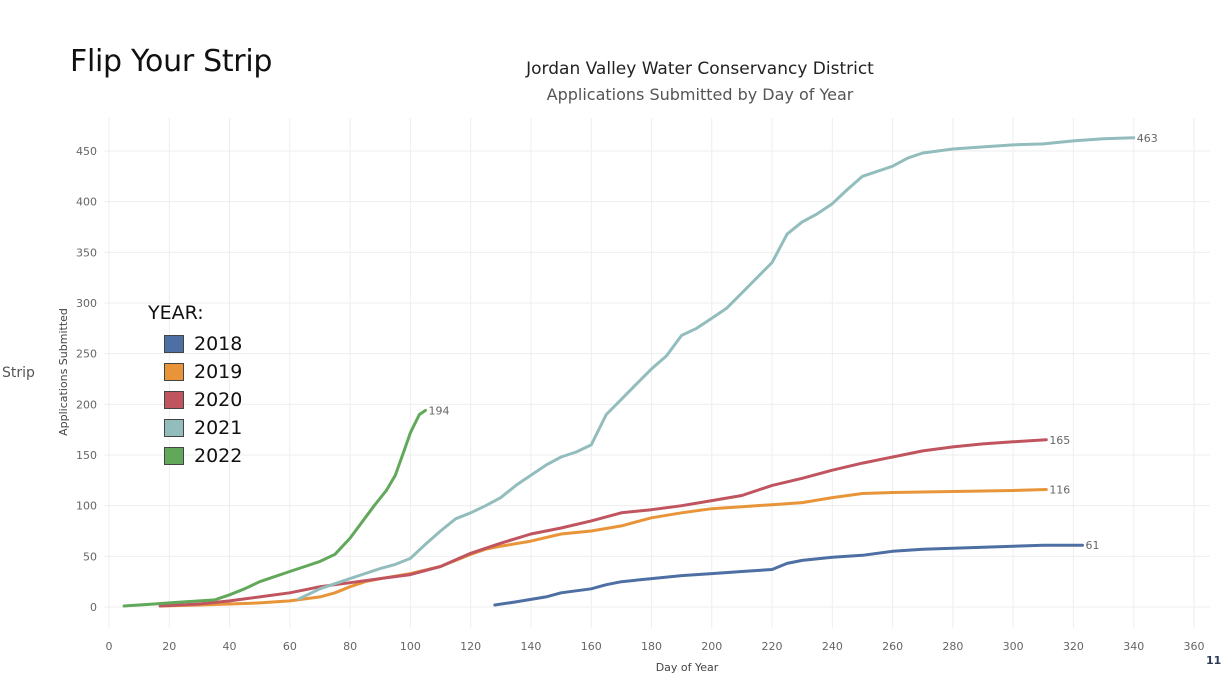 The width and height of the screenshot is (1228, 686). What do you see at coordinates (530, 646) in the screenshot?
I see `x-tick-label: 140` at bounding box center [530, 646].